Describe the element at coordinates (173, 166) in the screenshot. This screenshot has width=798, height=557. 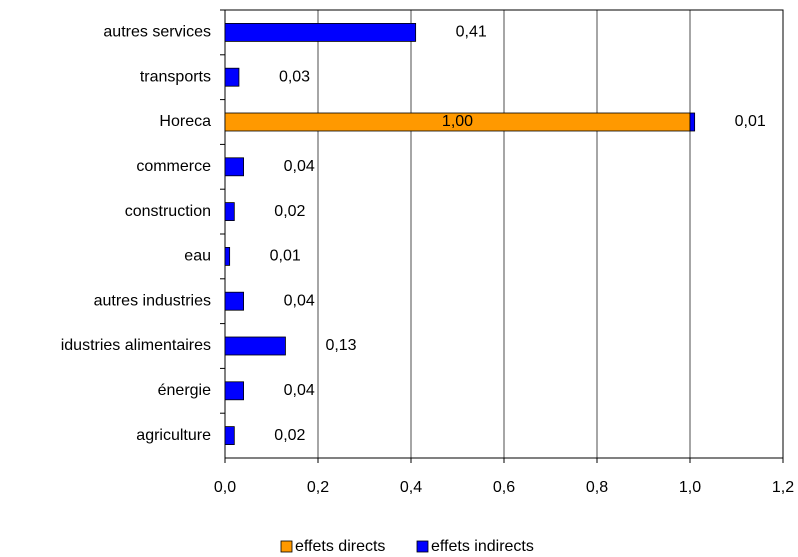
I see `y-tick-label: commerce` at that location.